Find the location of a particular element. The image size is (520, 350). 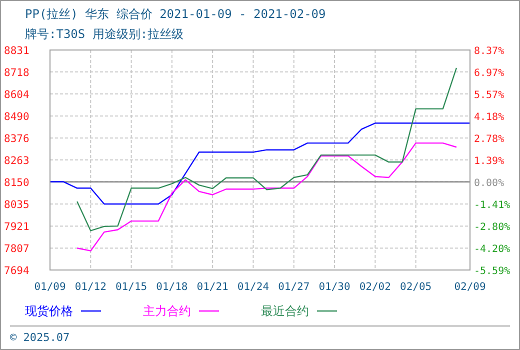

y2-tick-label: 8.37% is located at coordinates (489, 51).